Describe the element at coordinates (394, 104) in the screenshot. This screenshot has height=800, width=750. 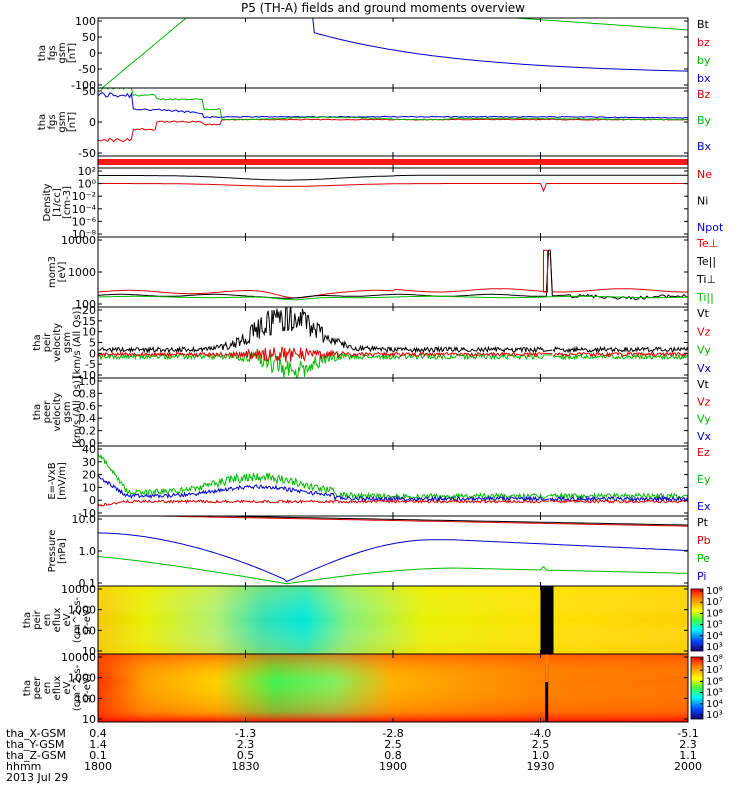
I see `By-series` at that location.